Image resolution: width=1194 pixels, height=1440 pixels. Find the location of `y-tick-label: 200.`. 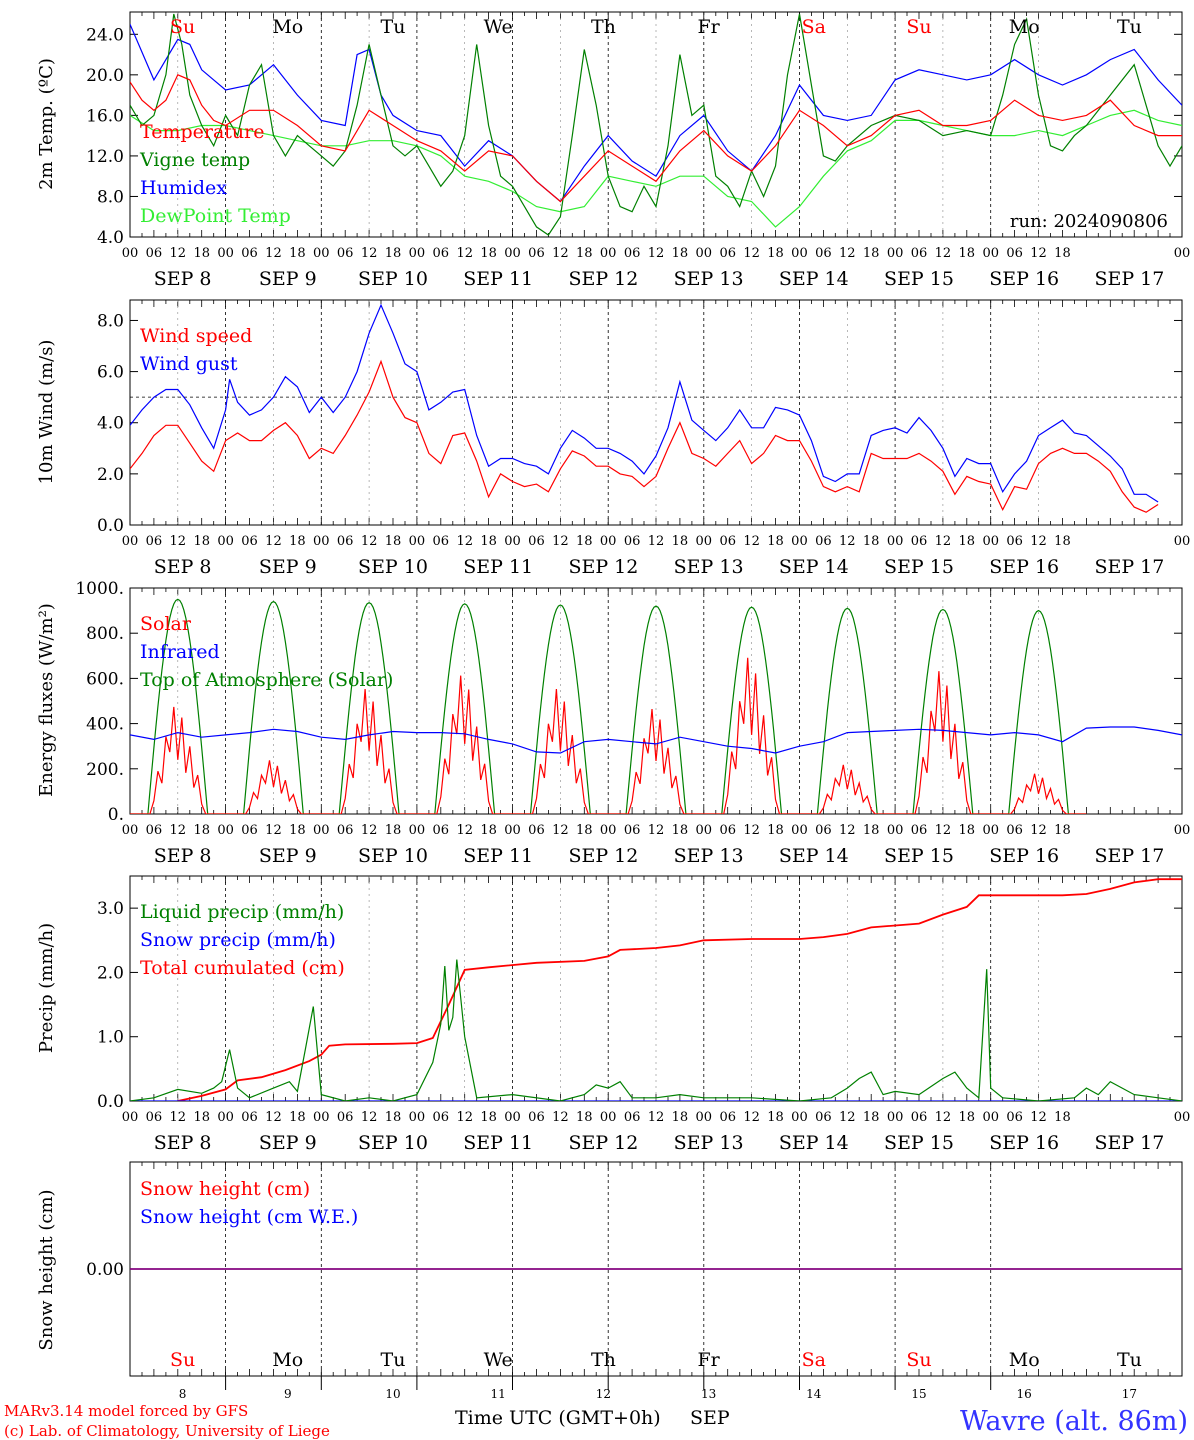

y-tick-label: 200. is located at coordinates (105, 770).